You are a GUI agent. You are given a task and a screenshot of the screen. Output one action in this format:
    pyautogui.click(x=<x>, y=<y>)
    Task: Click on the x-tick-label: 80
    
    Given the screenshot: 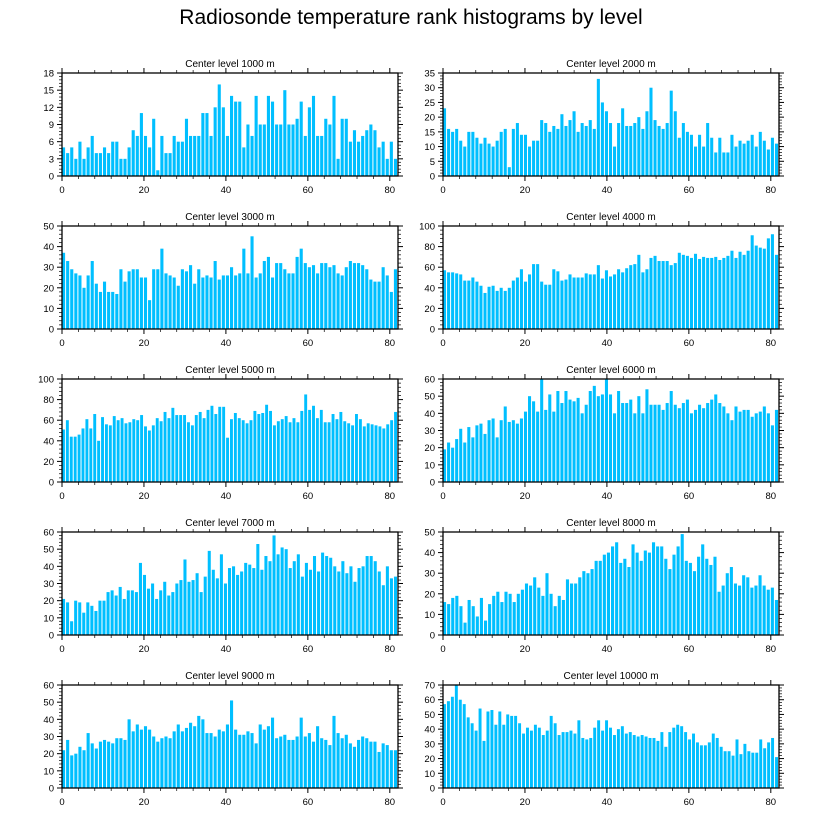 What is the action you would take?
    pyautogui.click(x=390, y=496)
    